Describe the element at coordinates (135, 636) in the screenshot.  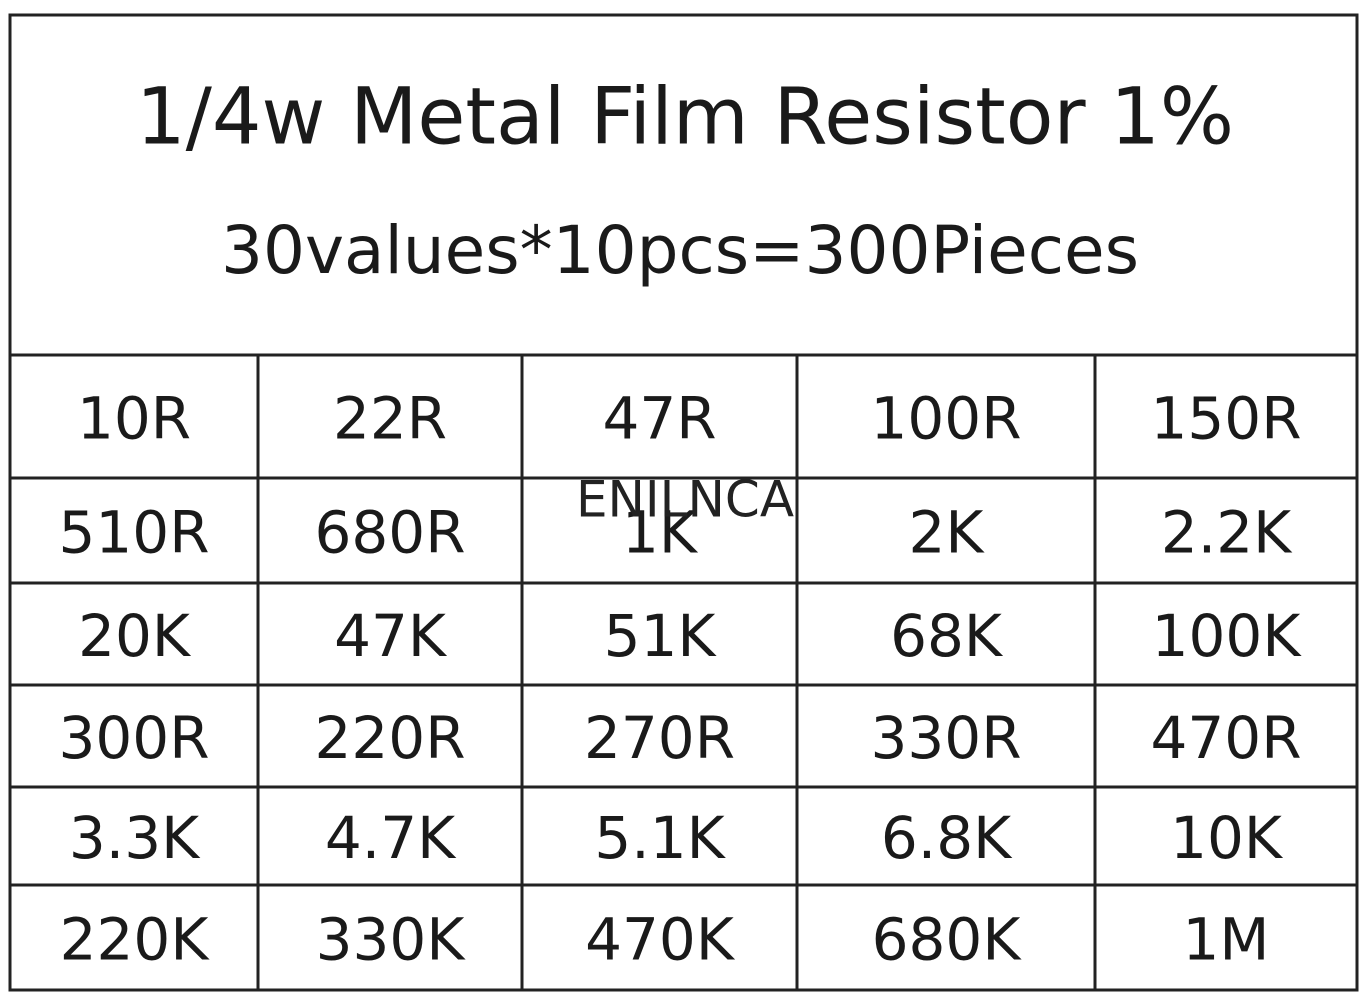
I see `cell: 20K` at that location.